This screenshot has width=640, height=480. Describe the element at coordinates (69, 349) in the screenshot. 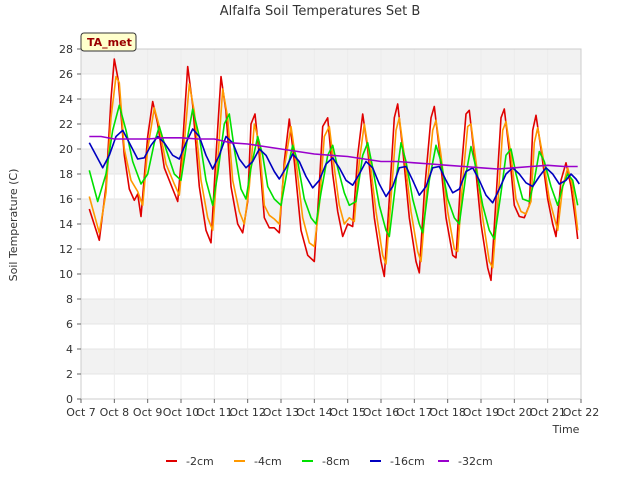

I see `y-tick-label: 4` at that location.